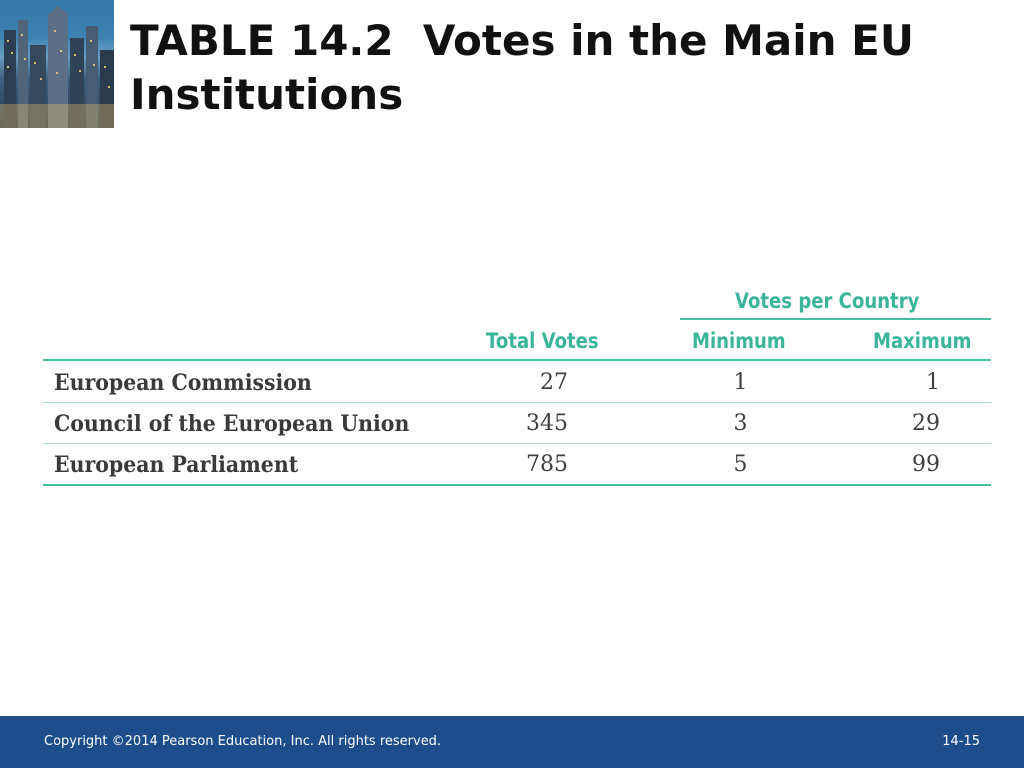 The height and width of the screenshot is (768, 1024). Describe the element at coordinates (183, 383) in the screenshot. I see `row-label-european-commission: European Commission` at that location.